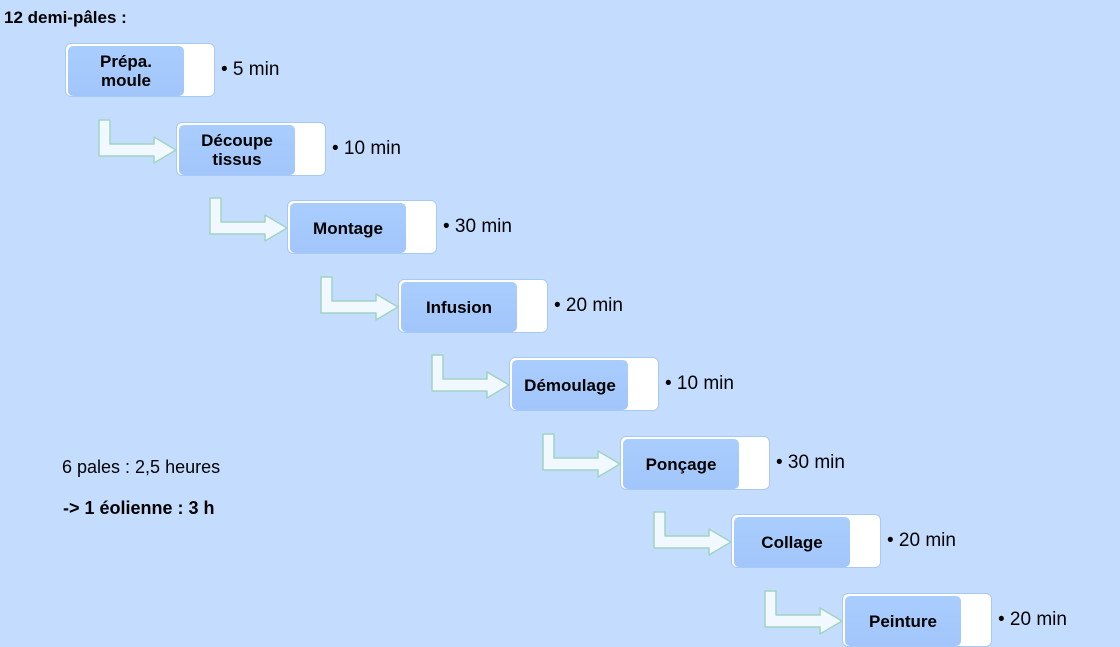  Describe the element at coordinates (65, 17) in the screenshot. I see `diagram-title: 12 demi-pâles :` at that location.